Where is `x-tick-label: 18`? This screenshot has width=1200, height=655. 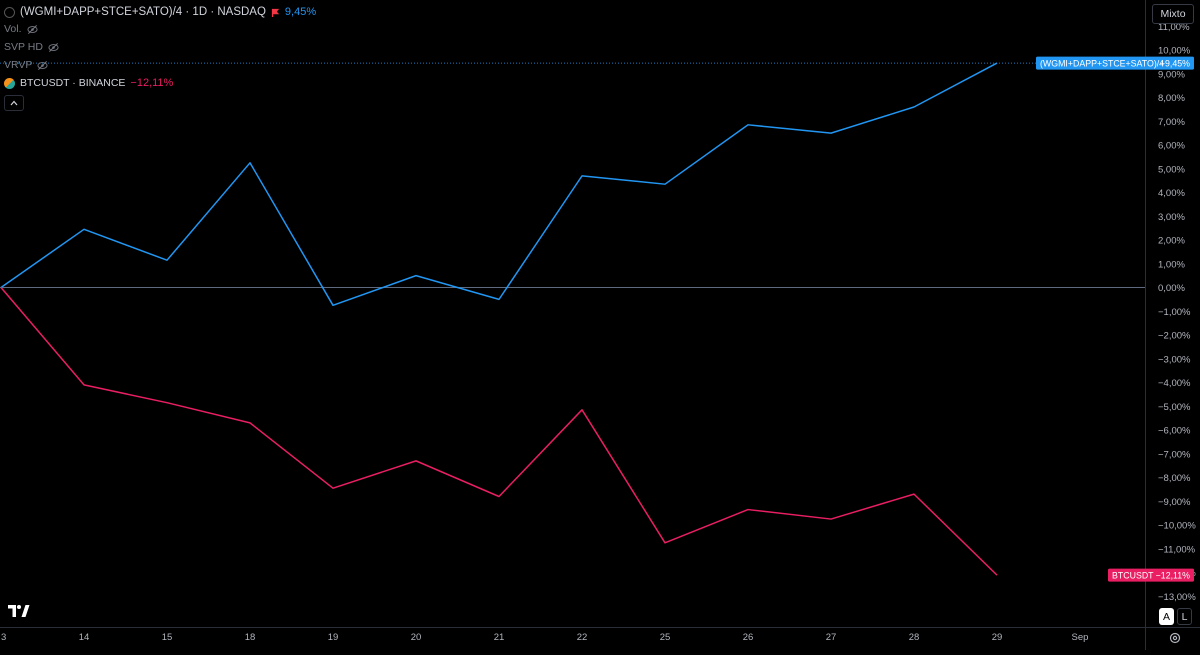 x-tick-label: 18 is located at coordinates (250, 637).